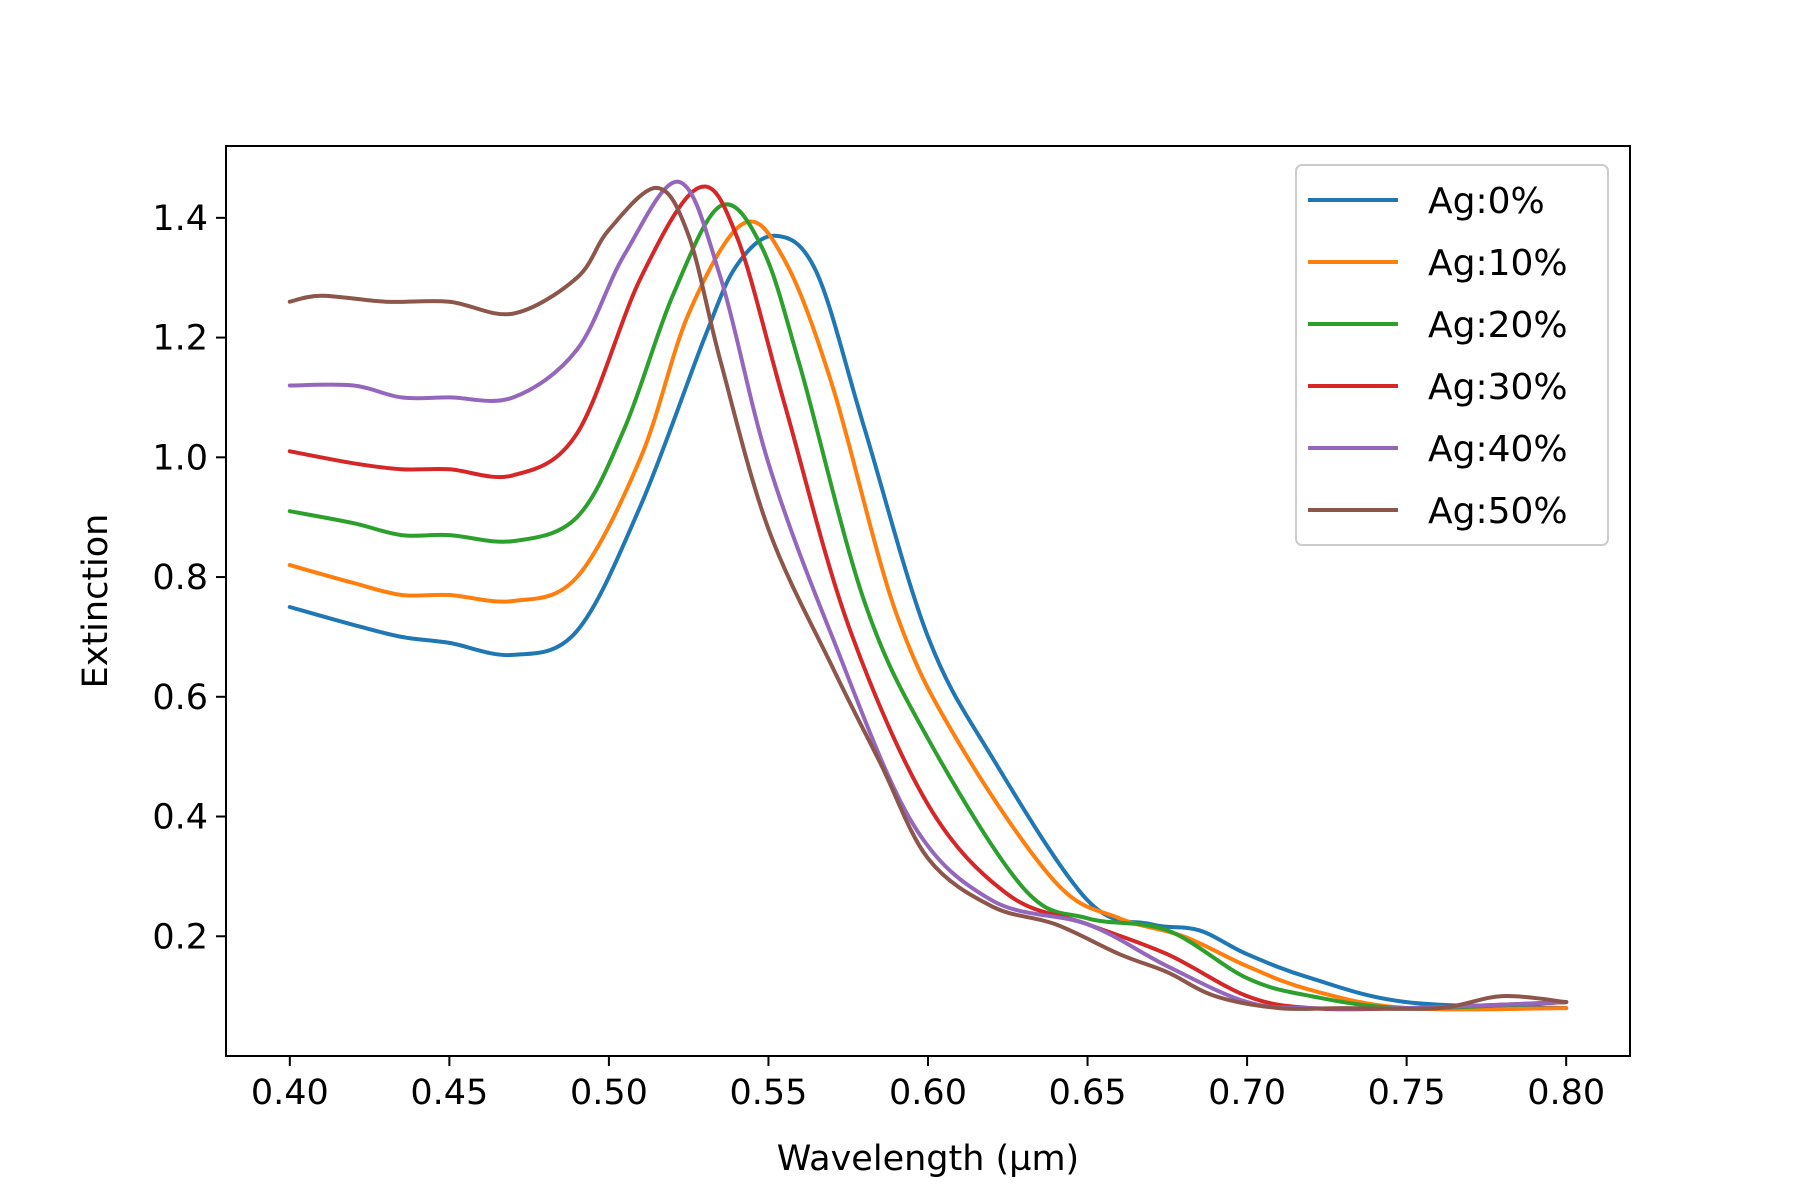 The height and width of the screenshot is (1200, 1800). I want to click on legend-label: Ag:10%, so click(1498, 263).